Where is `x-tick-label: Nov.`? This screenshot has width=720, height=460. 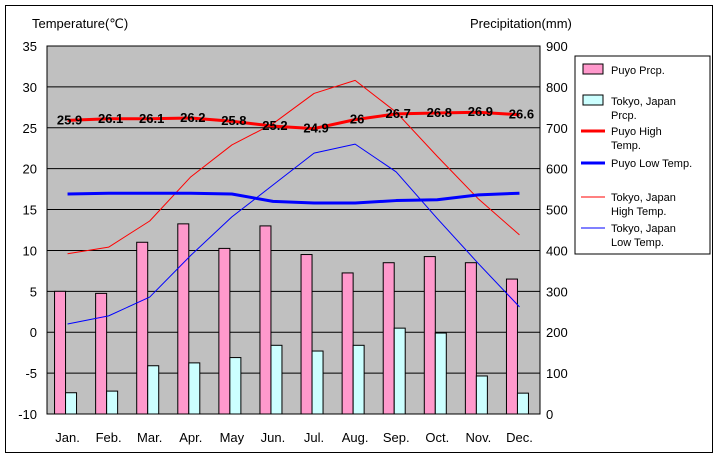 x-tick-label: Nov. is located at coordinates (478, 437).